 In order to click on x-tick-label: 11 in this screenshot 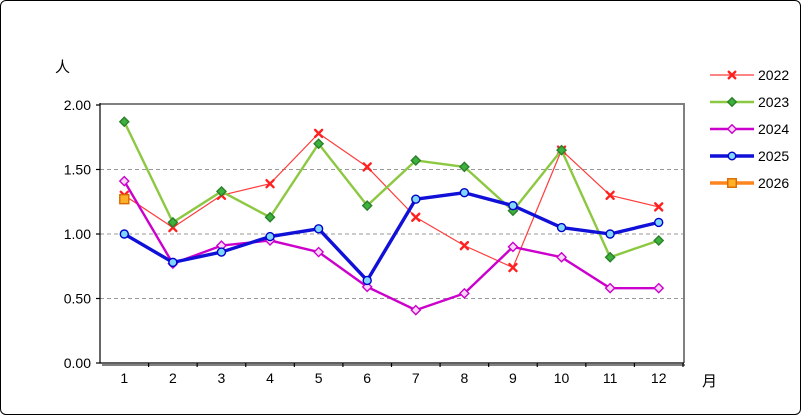, I will do `click(610, 378)`.